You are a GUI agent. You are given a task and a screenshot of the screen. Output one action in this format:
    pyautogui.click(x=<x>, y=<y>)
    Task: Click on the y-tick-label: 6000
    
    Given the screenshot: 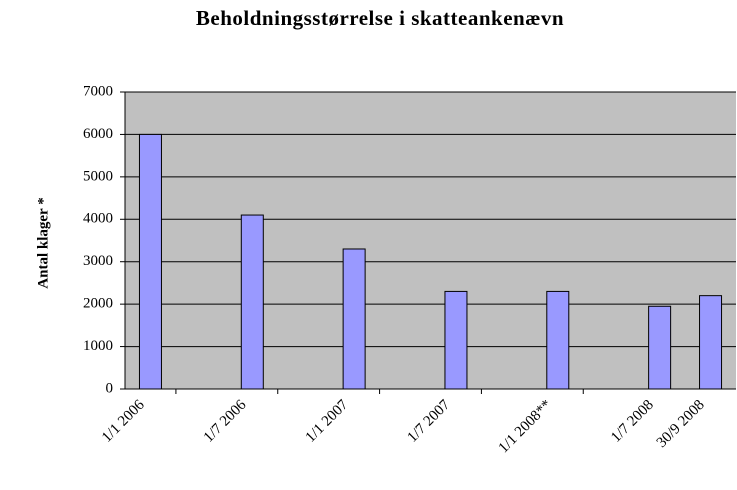 What is the action you would take?
    pyautogui.click(x=98, y=134)
    